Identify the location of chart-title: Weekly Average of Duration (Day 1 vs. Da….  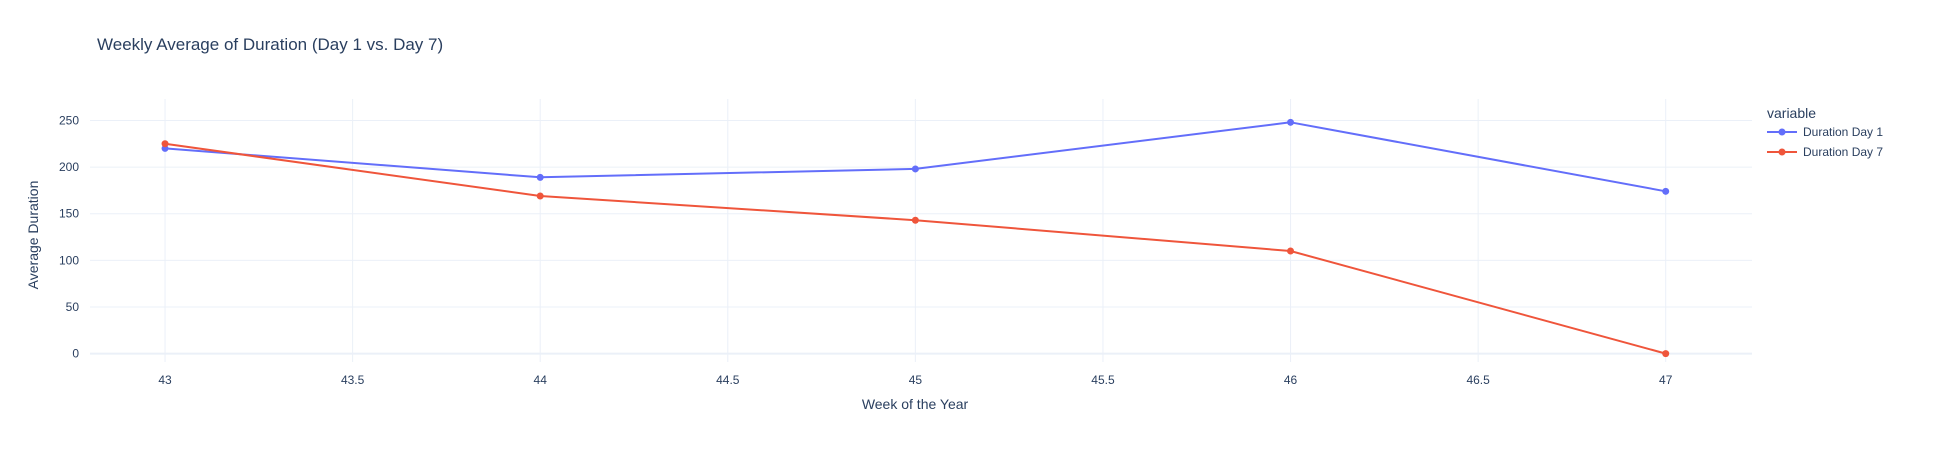
(270, 44).